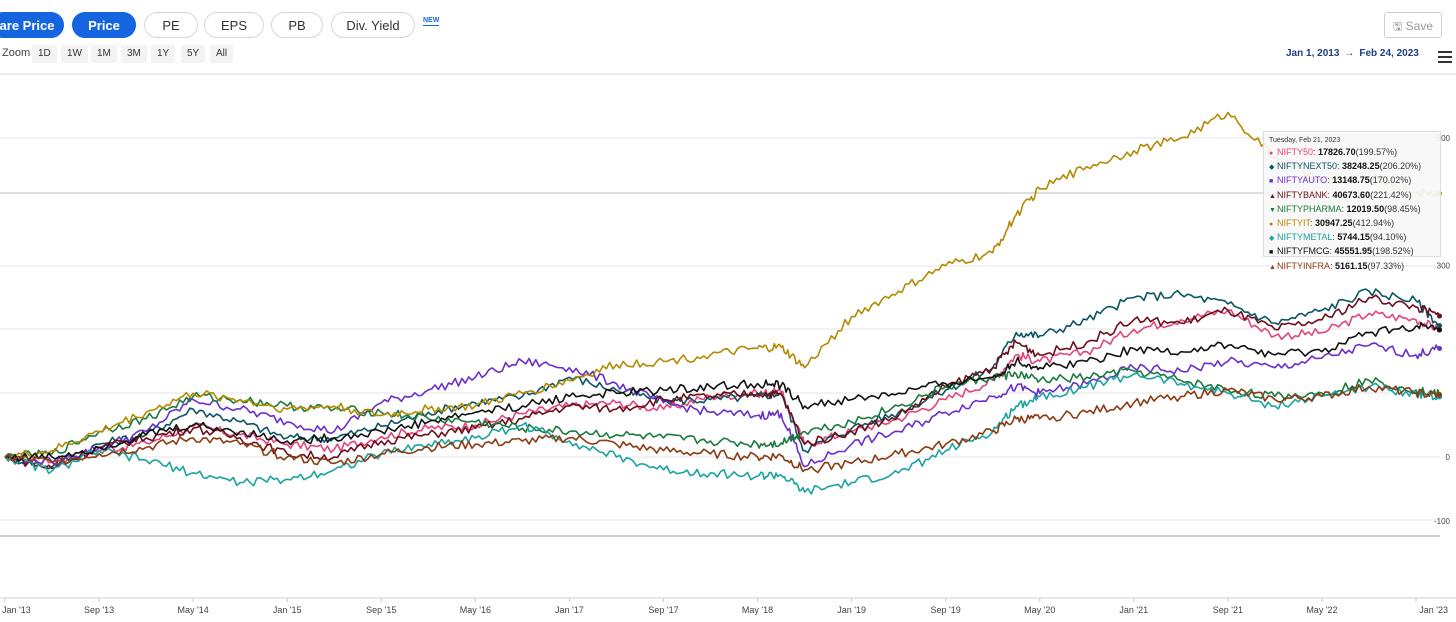 This screenshot has height=622, width=1456. What do you see at coordinates (1293, 223) in the screenshot?
I see `tooltip-series-name: NIFTYIT` at bounding box center [1293, 223].